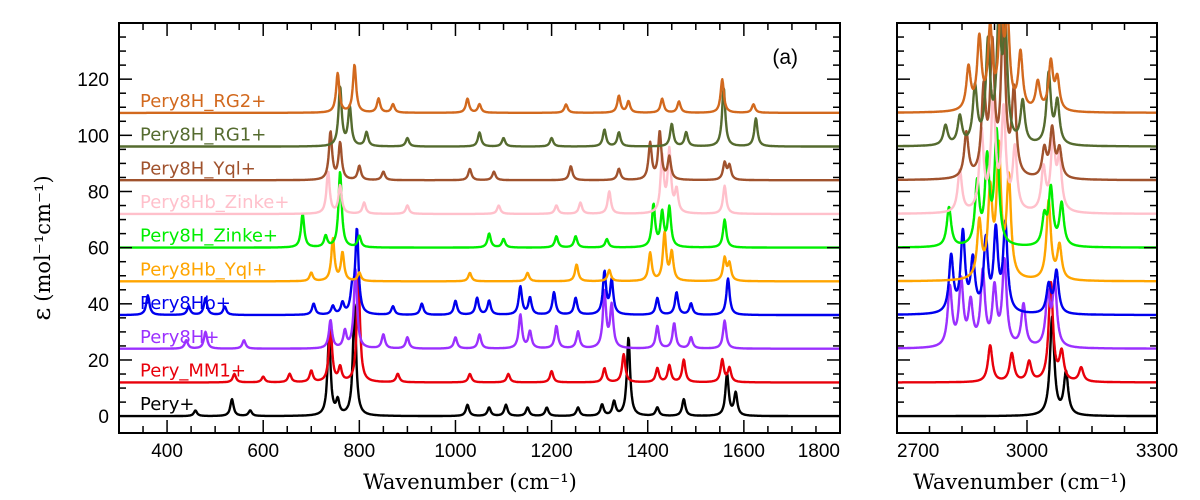  Describe the element at coordinates (43, 238) in the screenshot. I see `y-axis-units: (mol⁻¹cm⁻¹)` at that location.